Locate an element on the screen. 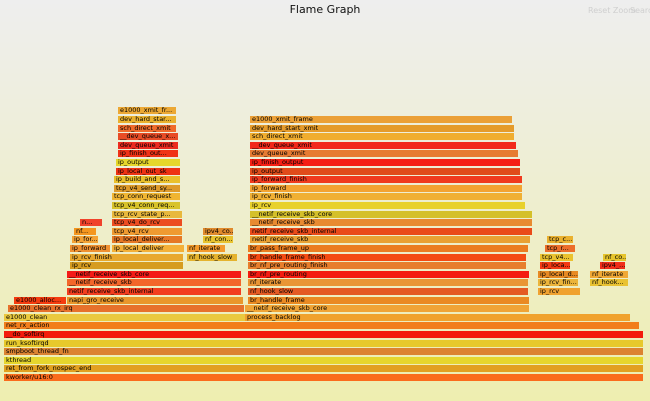 This screenshot has height=401, width=650. flame-frame: smpboot_thread_fn is located at coordinates (323, 352).